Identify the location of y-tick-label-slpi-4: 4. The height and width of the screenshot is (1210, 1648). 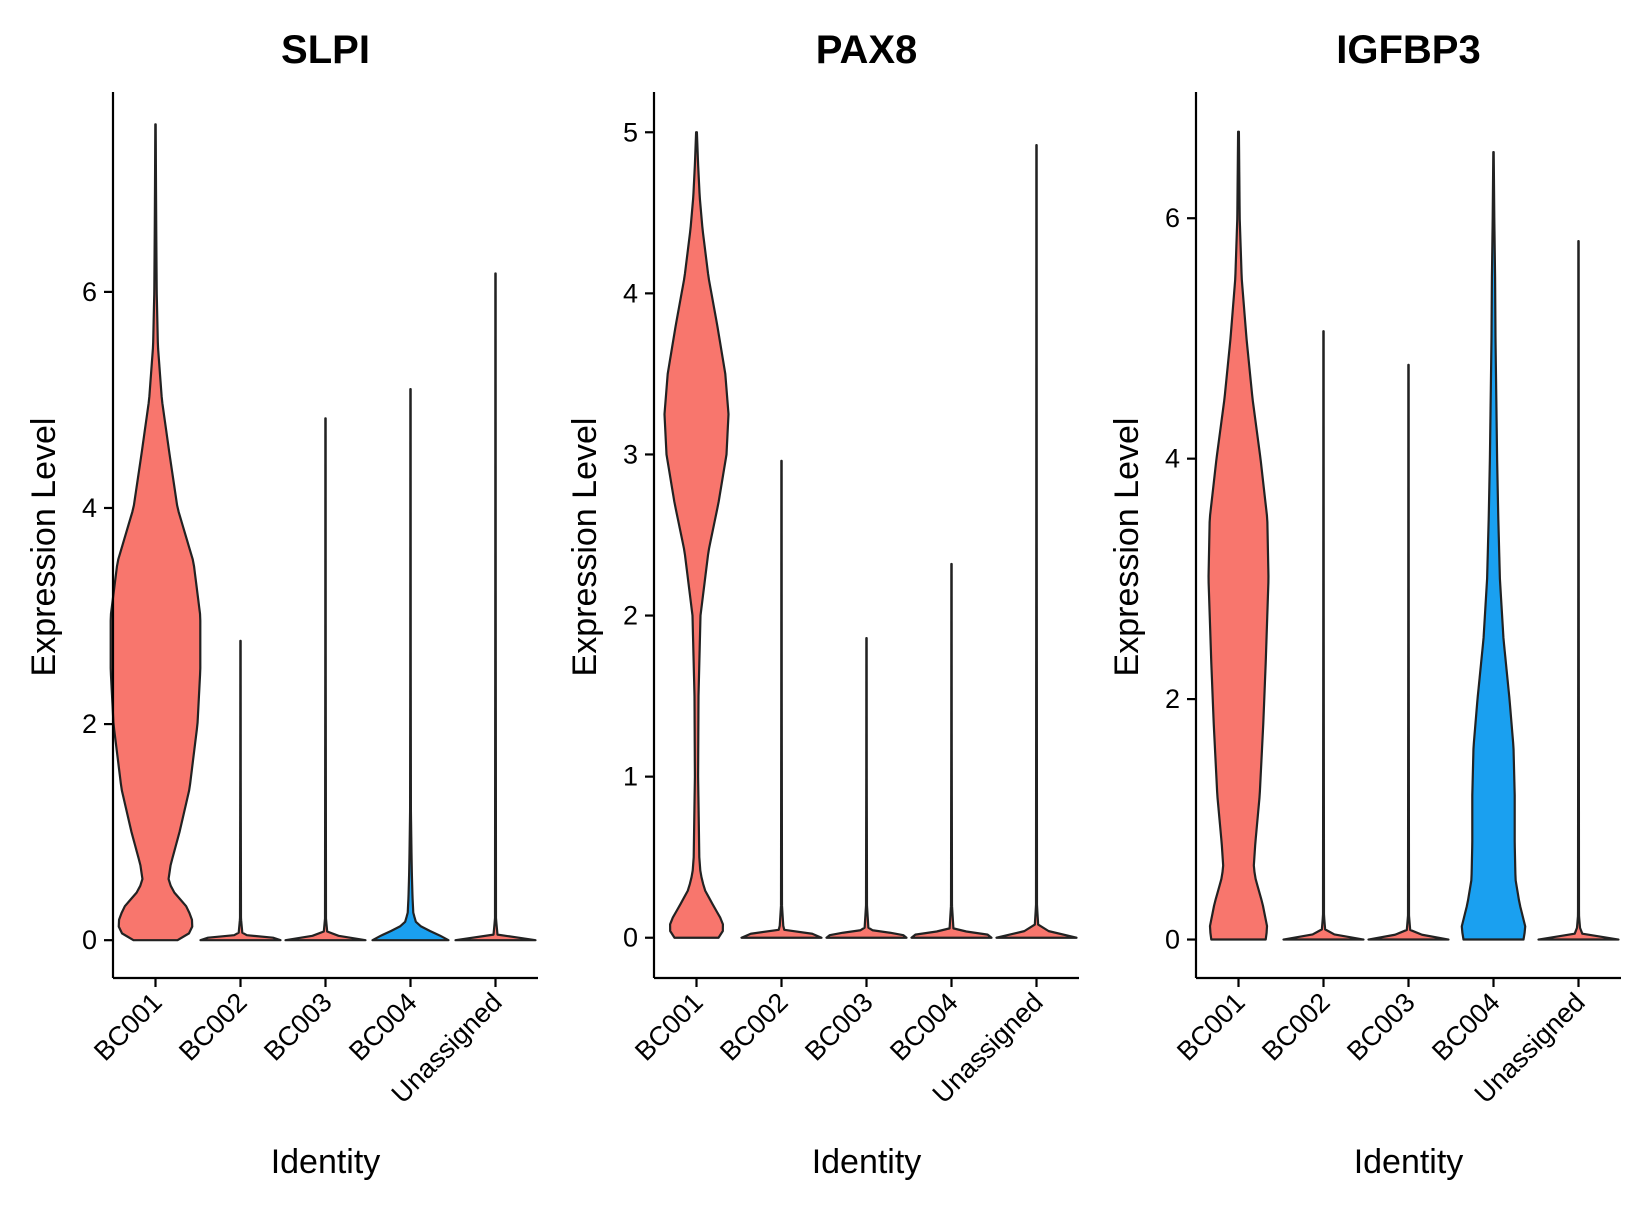
(89, 508).